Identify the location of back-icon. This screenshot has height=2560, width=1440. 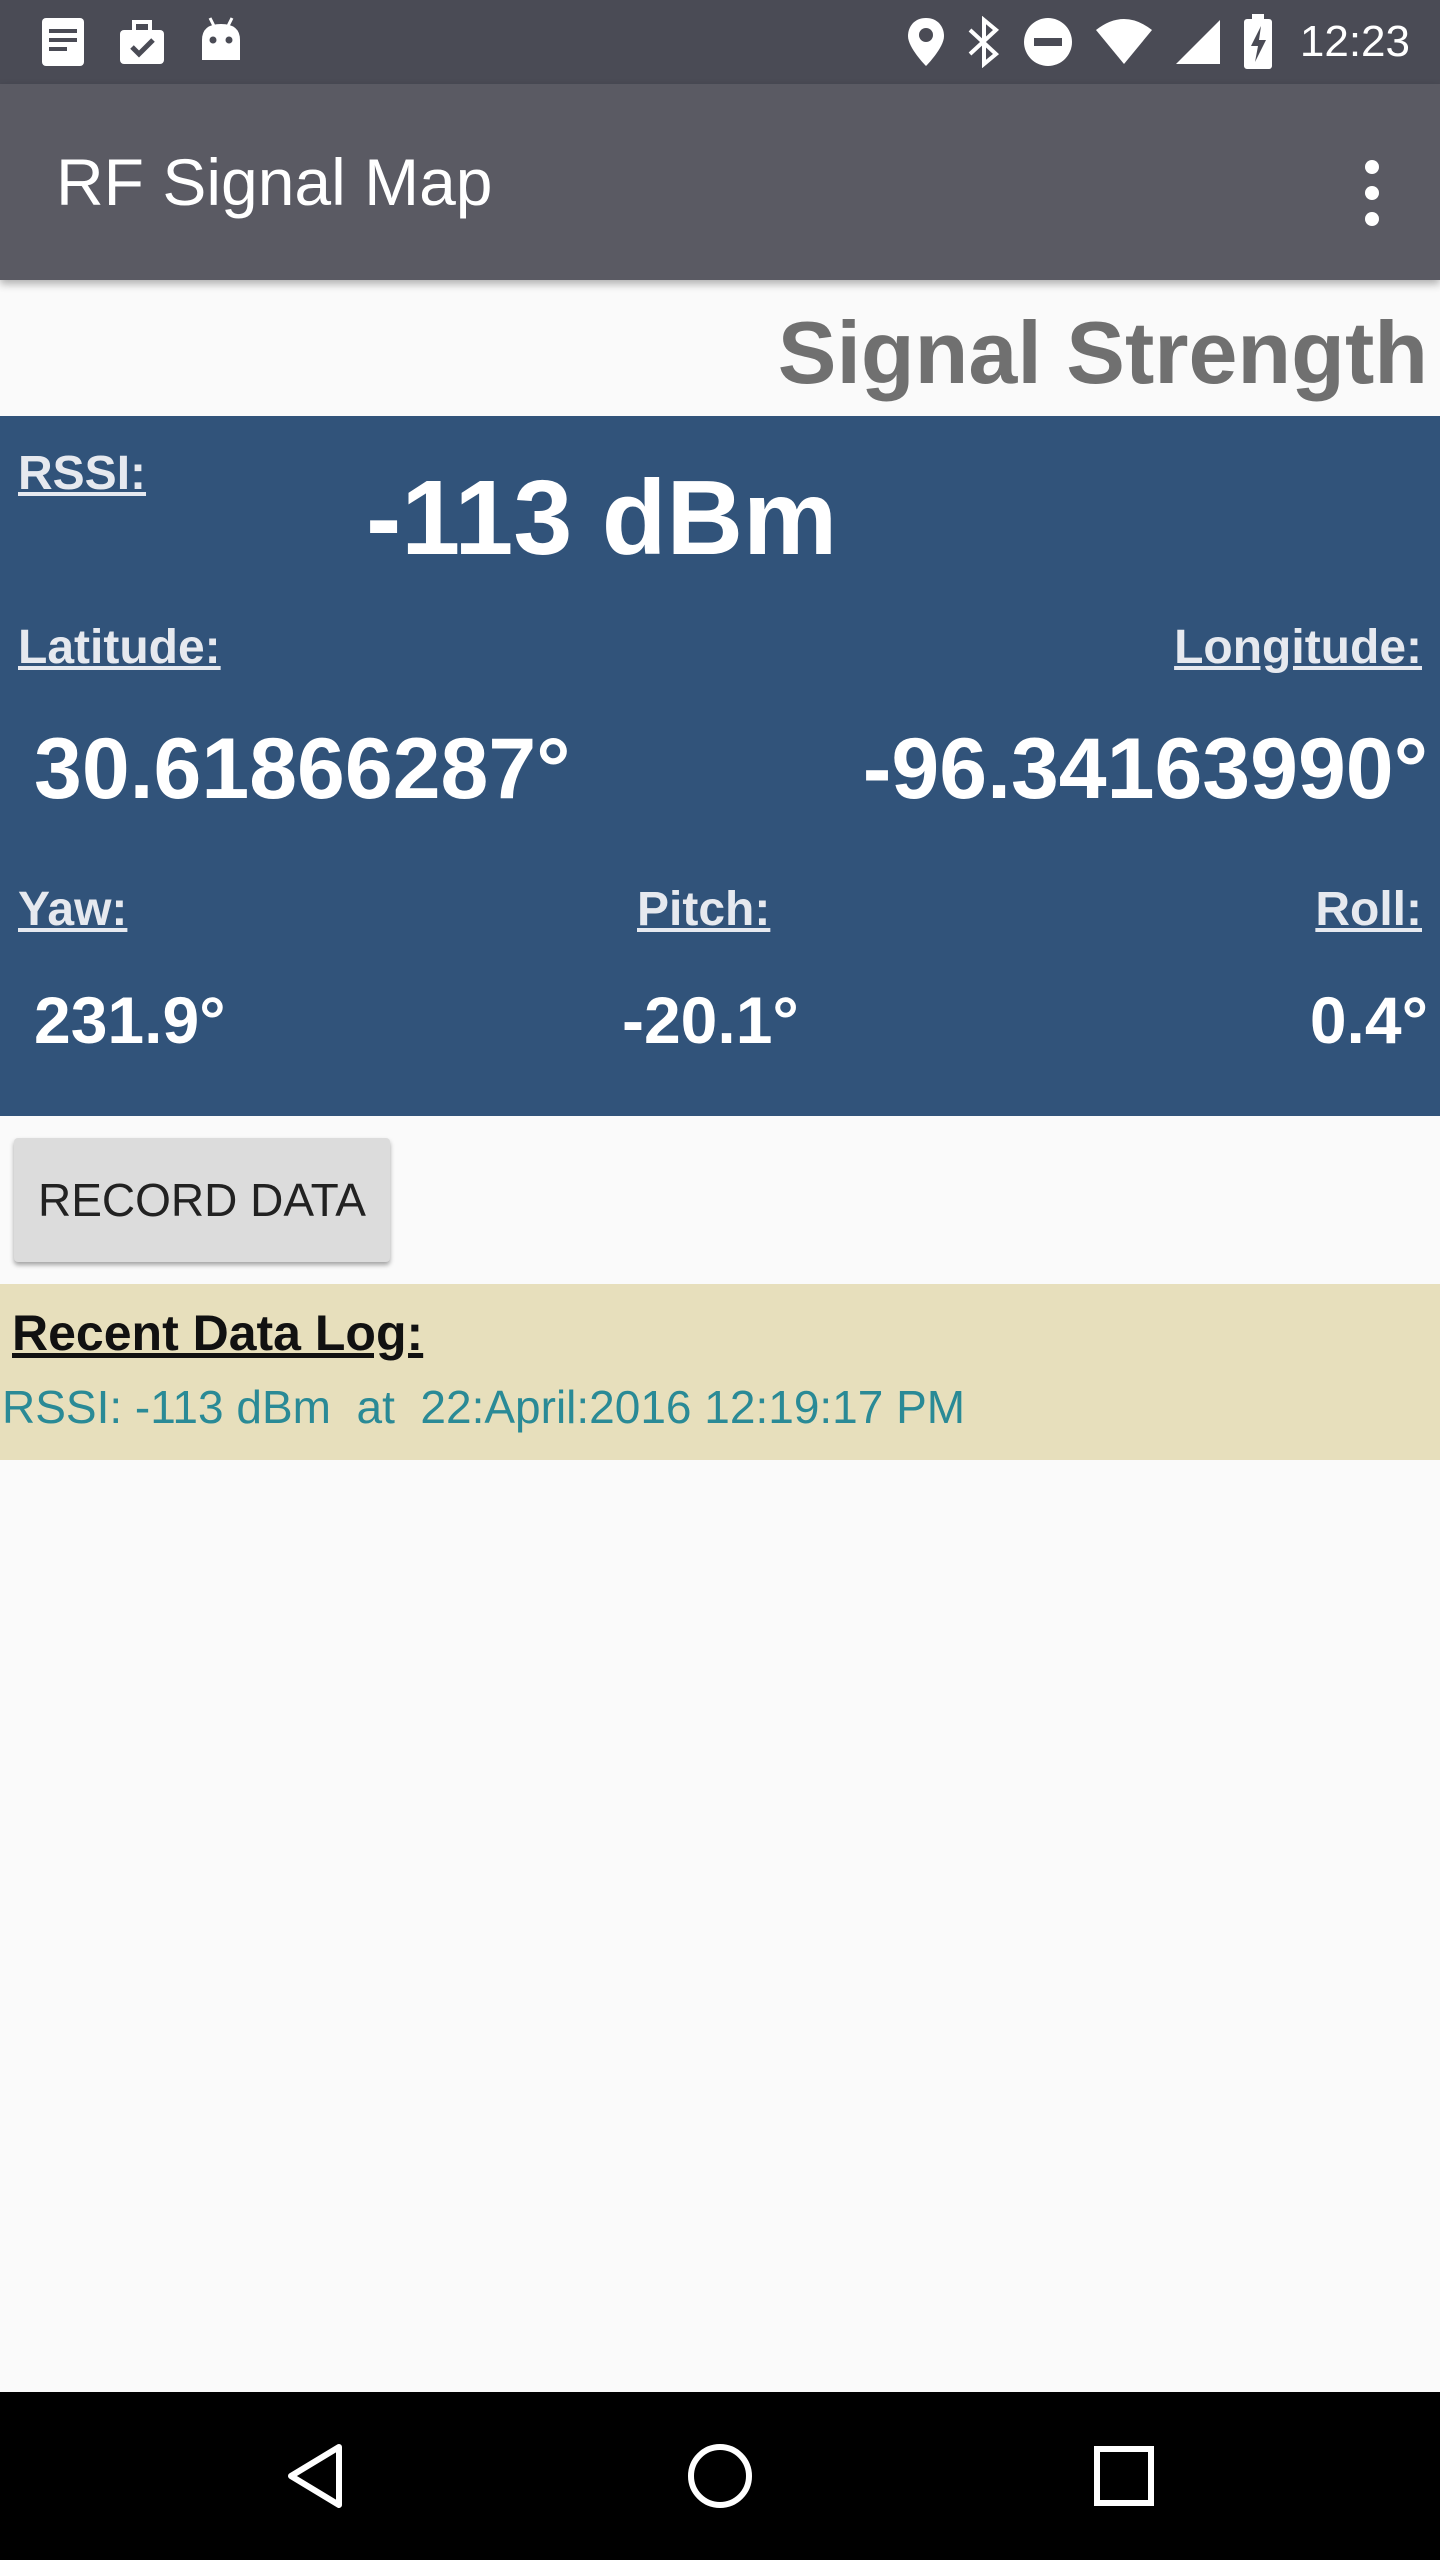
(316, 2476).